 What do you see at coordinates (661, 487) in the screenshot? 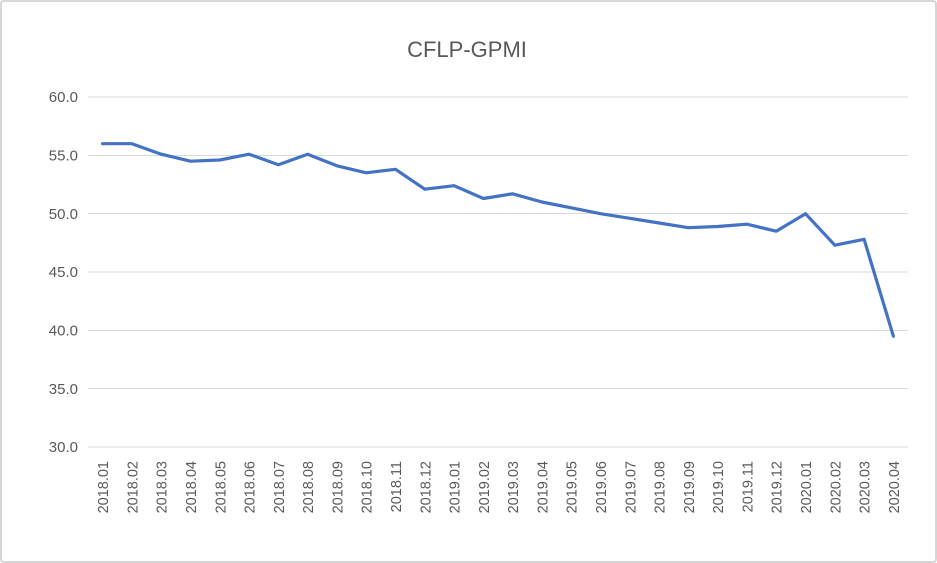
I see `x-tick-label: 2019.08` at bounding box center [661, 487].